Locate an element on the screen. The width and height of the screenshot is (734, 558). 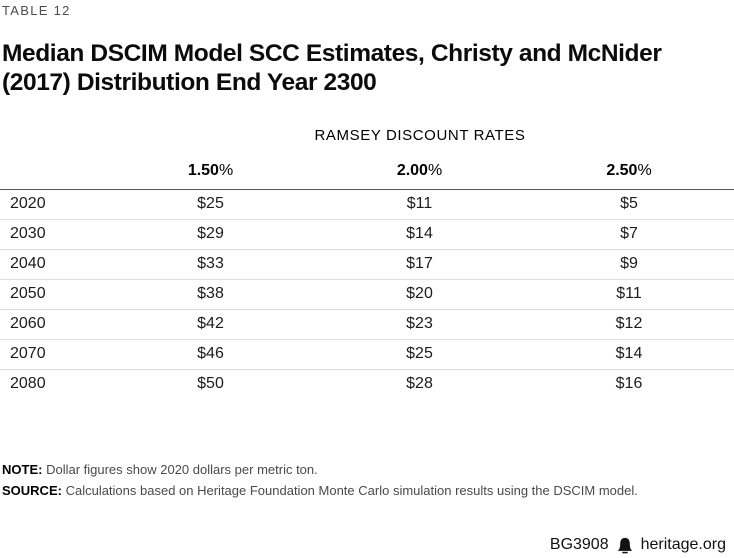
value-cell: $5 is located at coordinates (629, 203).